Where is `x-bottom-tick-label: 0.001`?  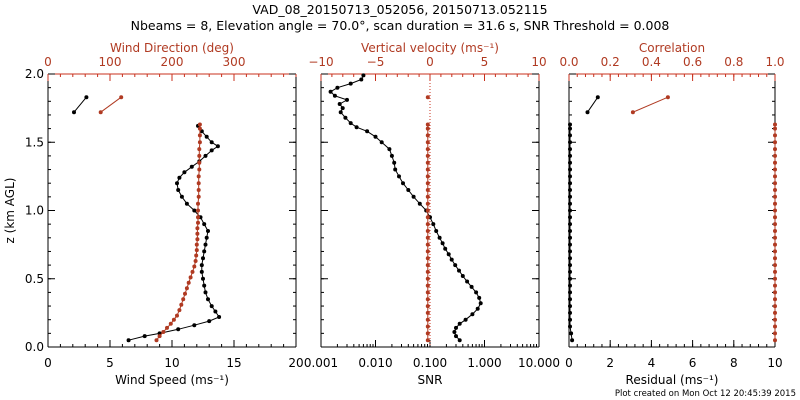
x-bottom-tick-label: 0.001 is located at coordinates (321, 363).